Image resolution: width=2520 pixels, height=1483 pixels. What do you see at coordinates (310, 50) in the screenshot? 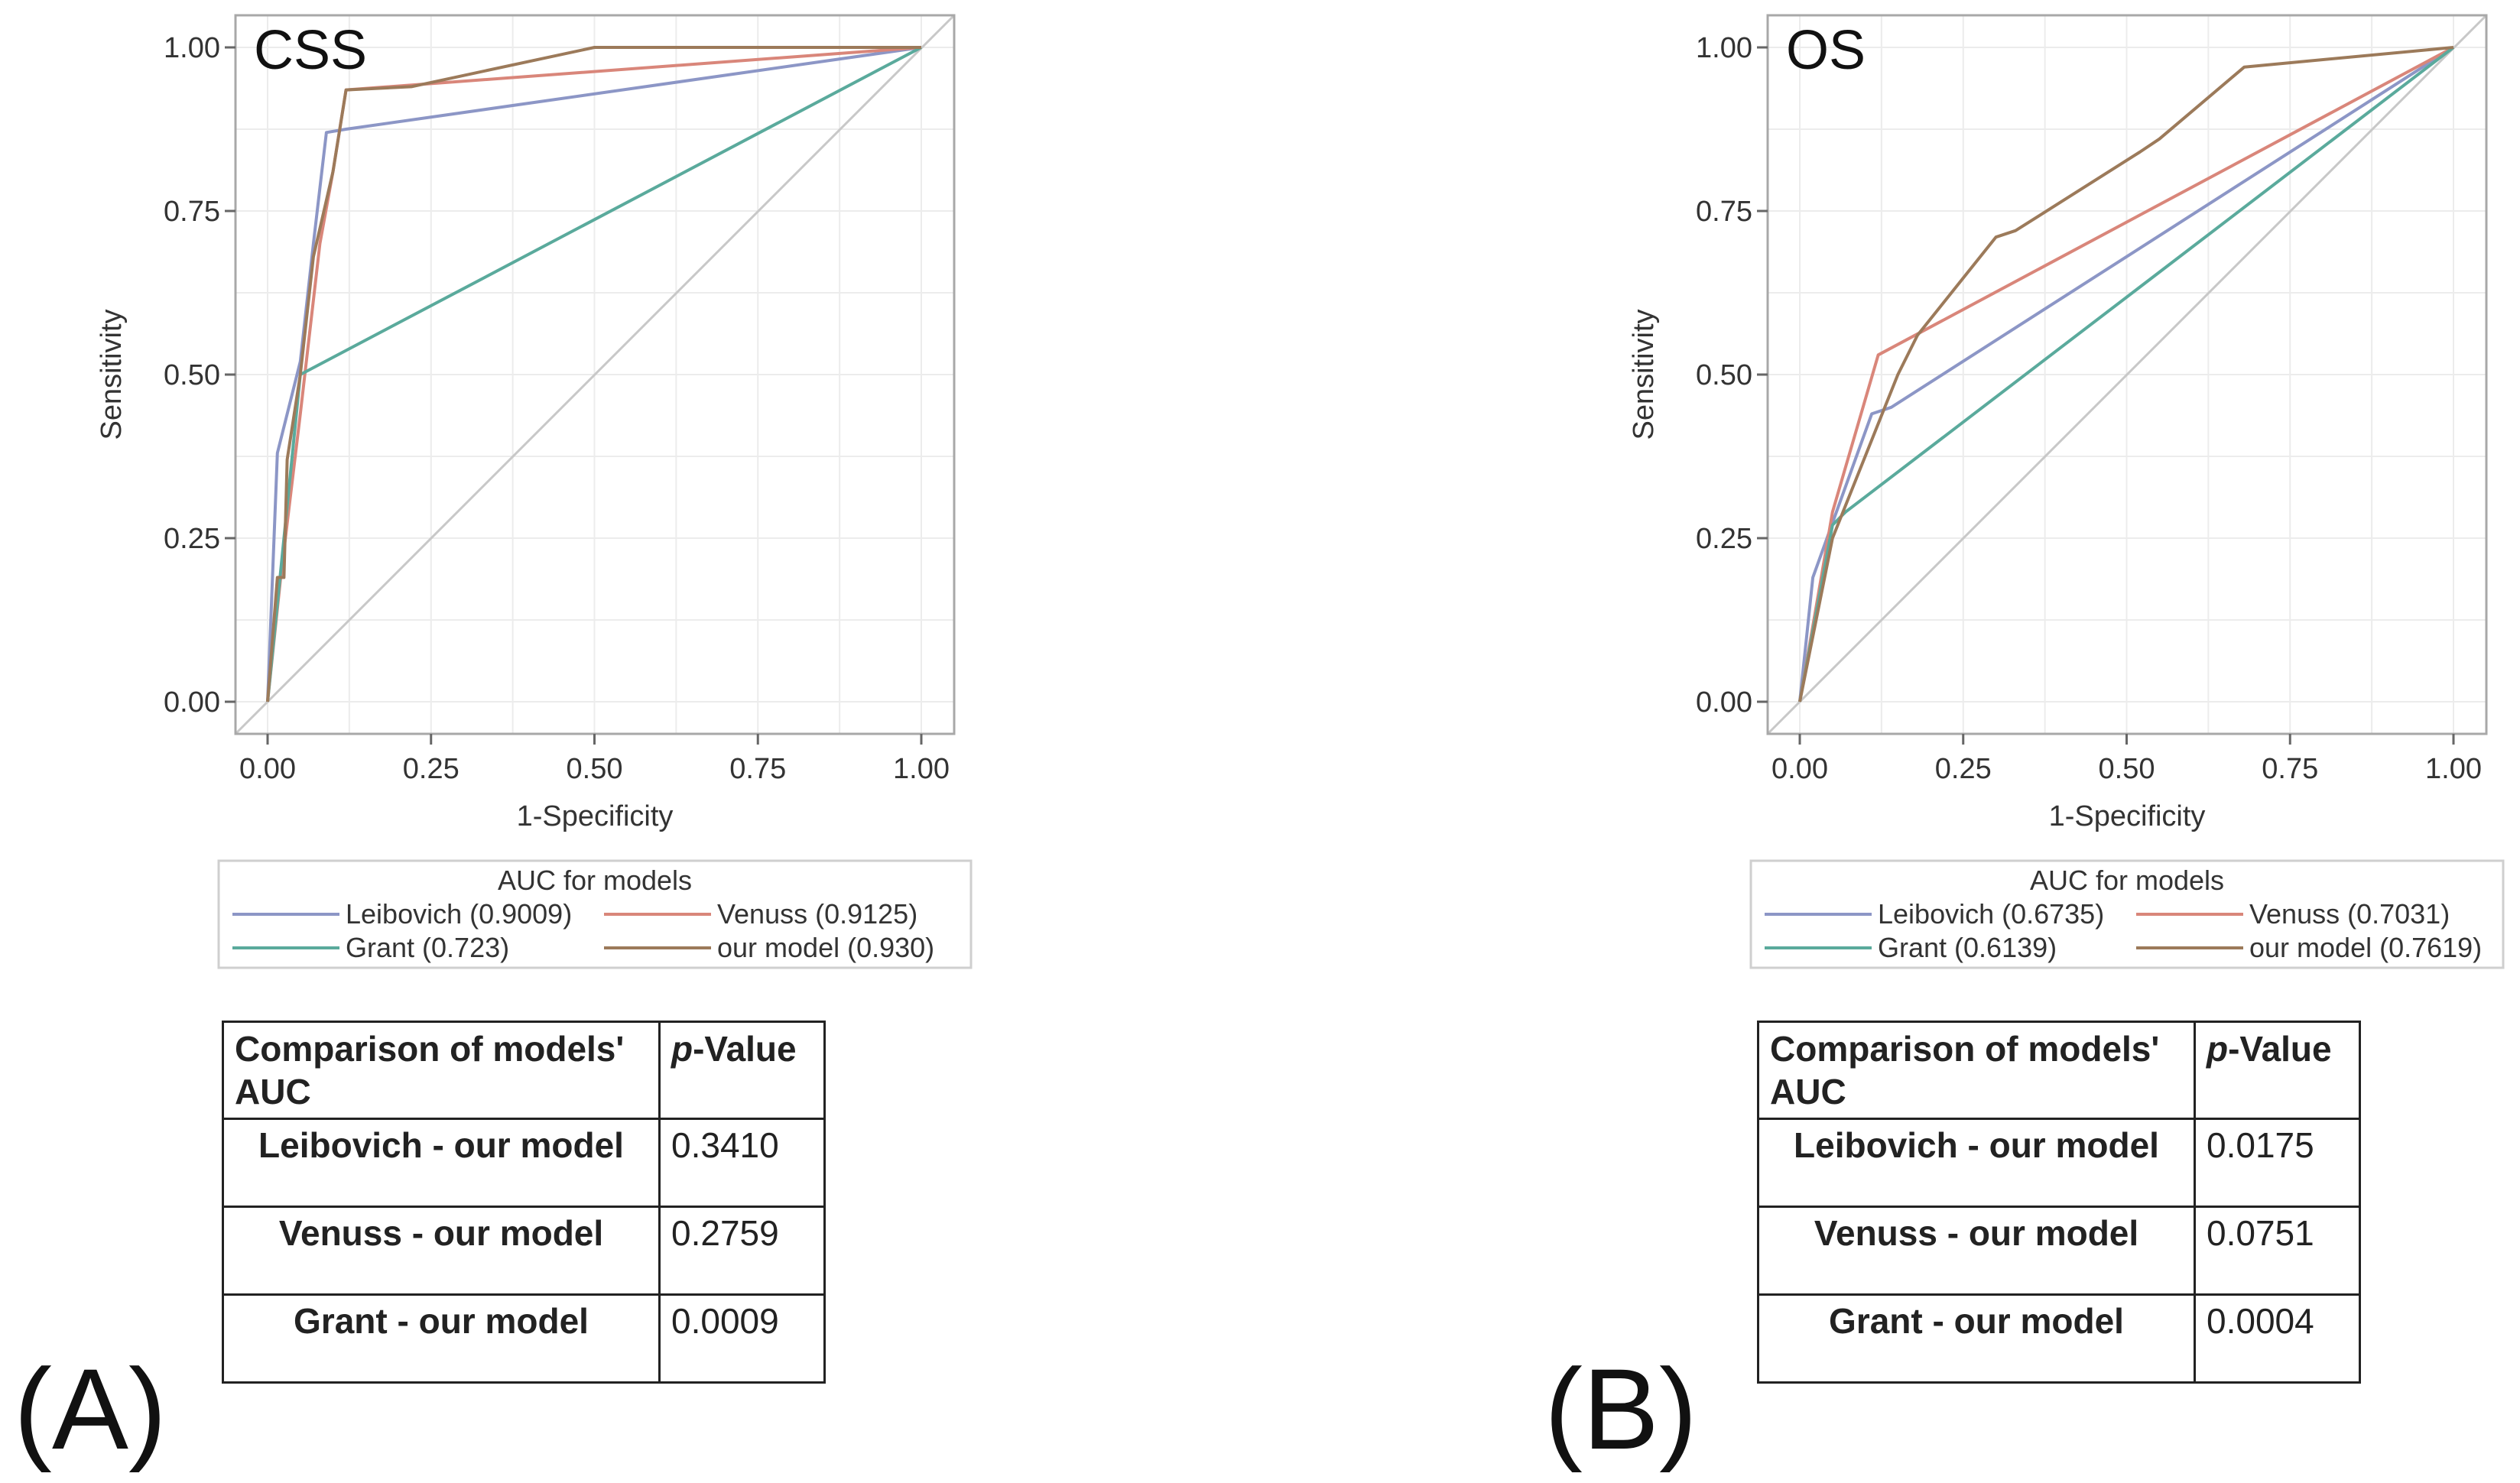
I see `plot-title: CSS` at bounding box center [310, 50].